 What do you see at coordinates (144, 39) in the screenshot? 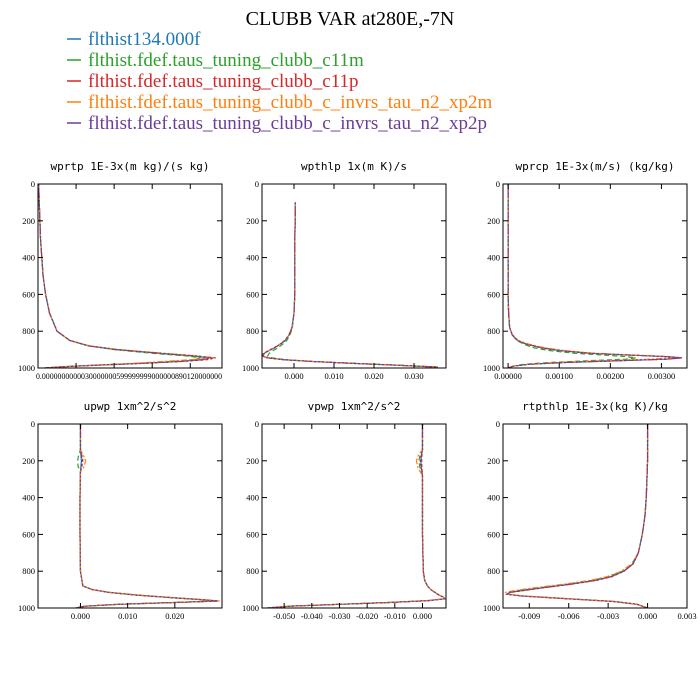
I see `legend-label: flthist134.000f` at bounding box center [144, 39].